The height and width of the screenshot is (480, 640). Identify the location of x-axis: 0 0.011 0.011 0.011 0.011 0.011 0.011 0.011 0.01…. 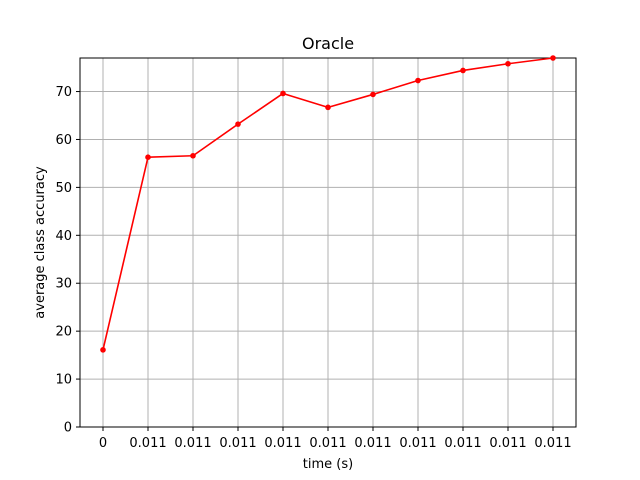
(335, 439).